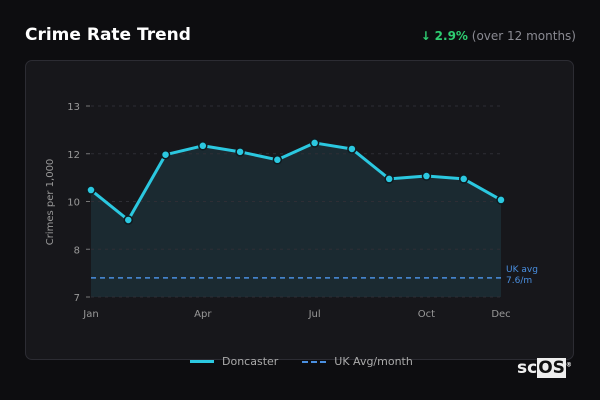  Describe the element at coordinates (240, 152) in the screenshot. I see `data-point-may` at that location.